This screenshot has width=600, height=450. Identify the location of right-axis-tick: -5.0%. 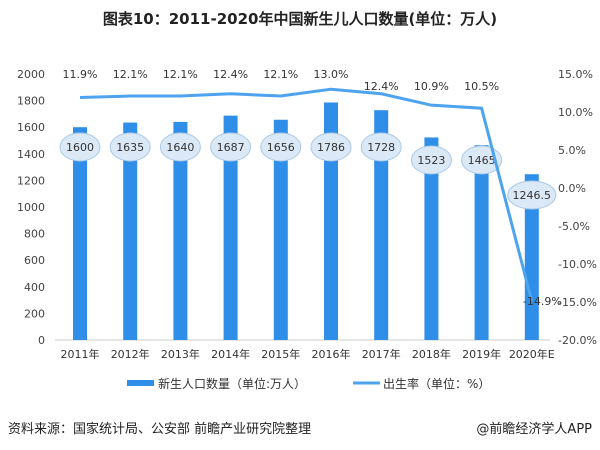
(574, 226).